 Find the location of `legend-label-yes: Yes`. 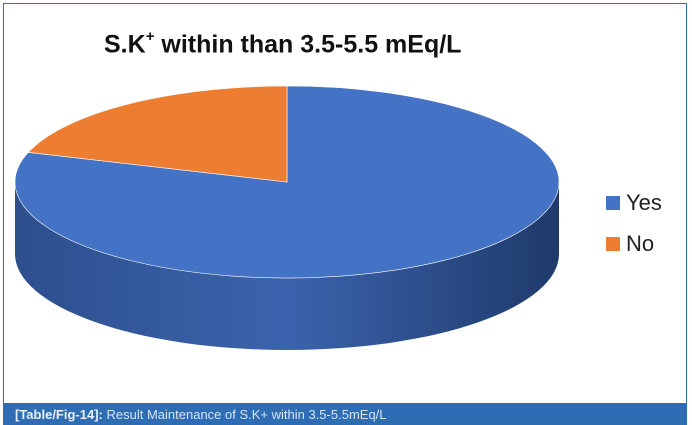

legend-label-yes: Yes is located at coordinates (644, 202).